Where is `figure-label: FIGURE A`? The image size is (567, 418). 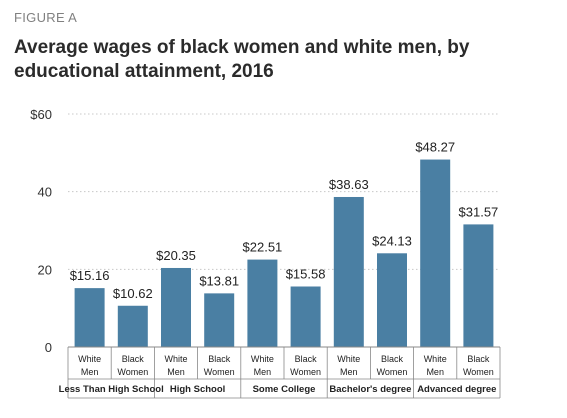 figure-label: FIGURE A is located at coordinates (46, 17).